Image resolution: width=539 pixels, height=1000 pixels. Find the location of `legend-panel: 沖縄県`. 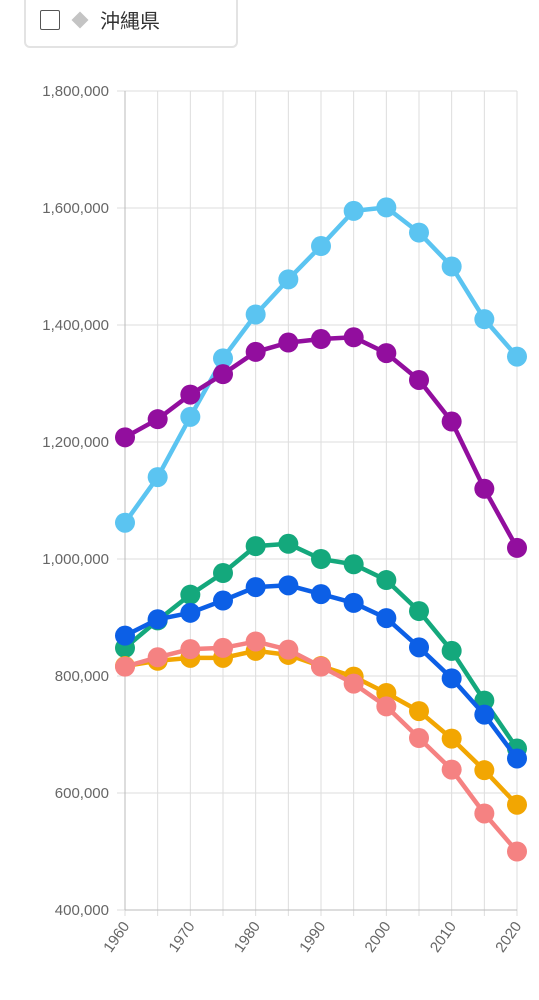

legend-panel: 沖縄県 is located at coordinates (131, 24).